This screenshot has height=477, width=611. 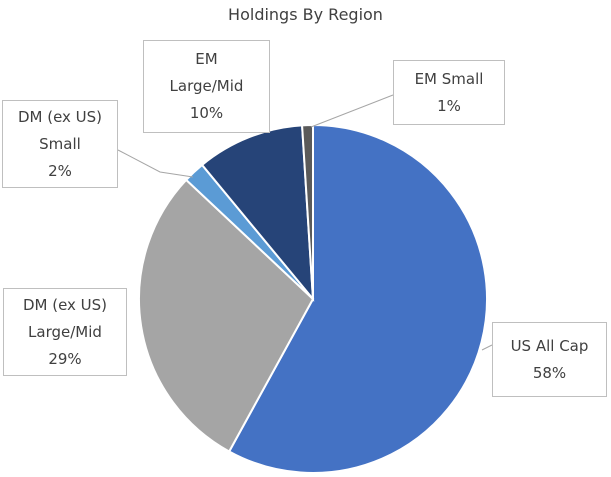 I want to click on data-label: US All Cap 58%, so click(x=549, y=359).